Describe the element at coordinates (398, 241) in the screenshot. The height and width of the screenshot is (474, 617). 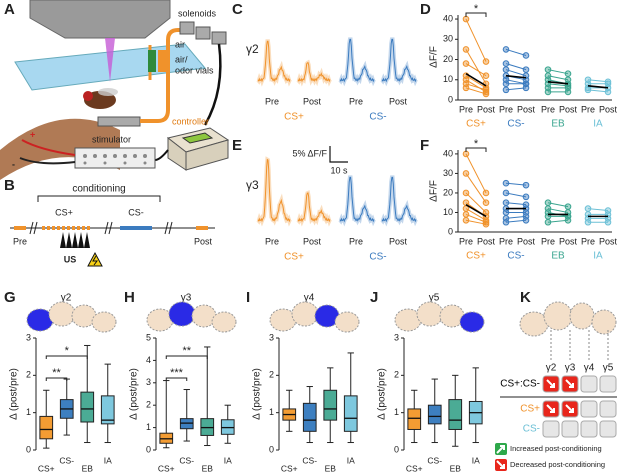
I see `label: Post` at that location.